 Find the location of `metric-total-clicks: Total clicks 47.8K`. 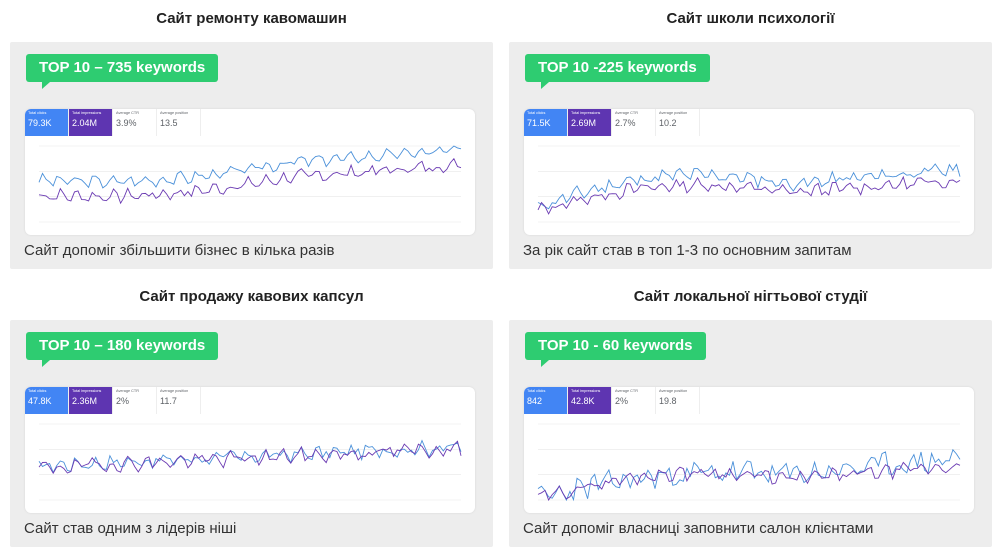

metric-total-clicks: Total clicks 47.8K is located at coordinates (47, 400).